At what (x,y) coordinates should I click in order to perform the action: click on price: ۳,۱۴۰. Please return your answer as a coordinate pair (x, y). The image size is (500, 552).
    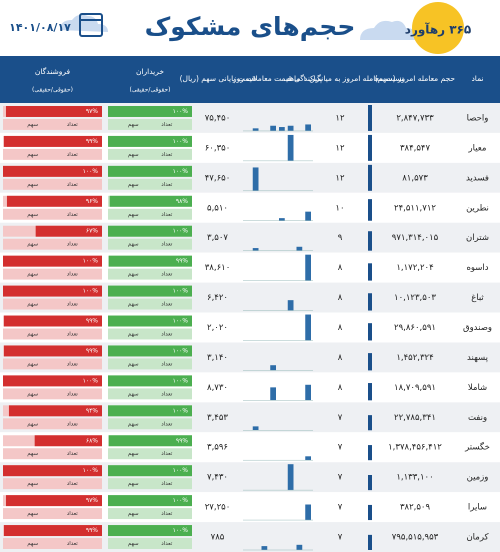
    Looking at the image, I should click on (217, 358).